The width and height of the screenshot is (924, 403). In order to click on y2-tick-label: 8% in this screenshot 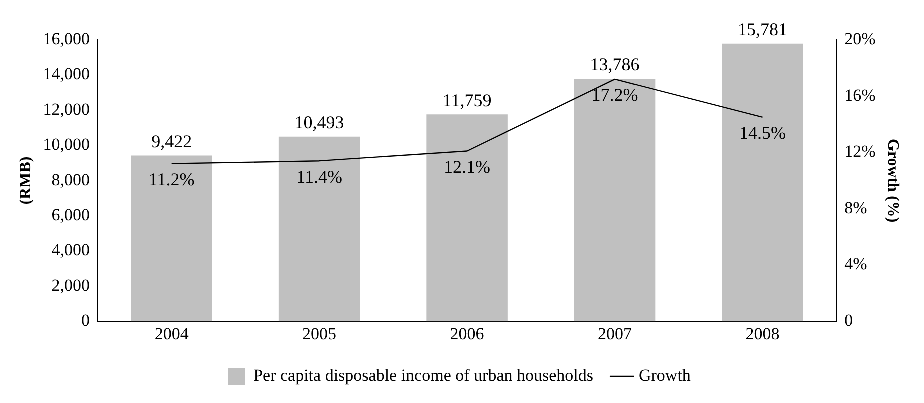, I will do `click(856, 208)`.